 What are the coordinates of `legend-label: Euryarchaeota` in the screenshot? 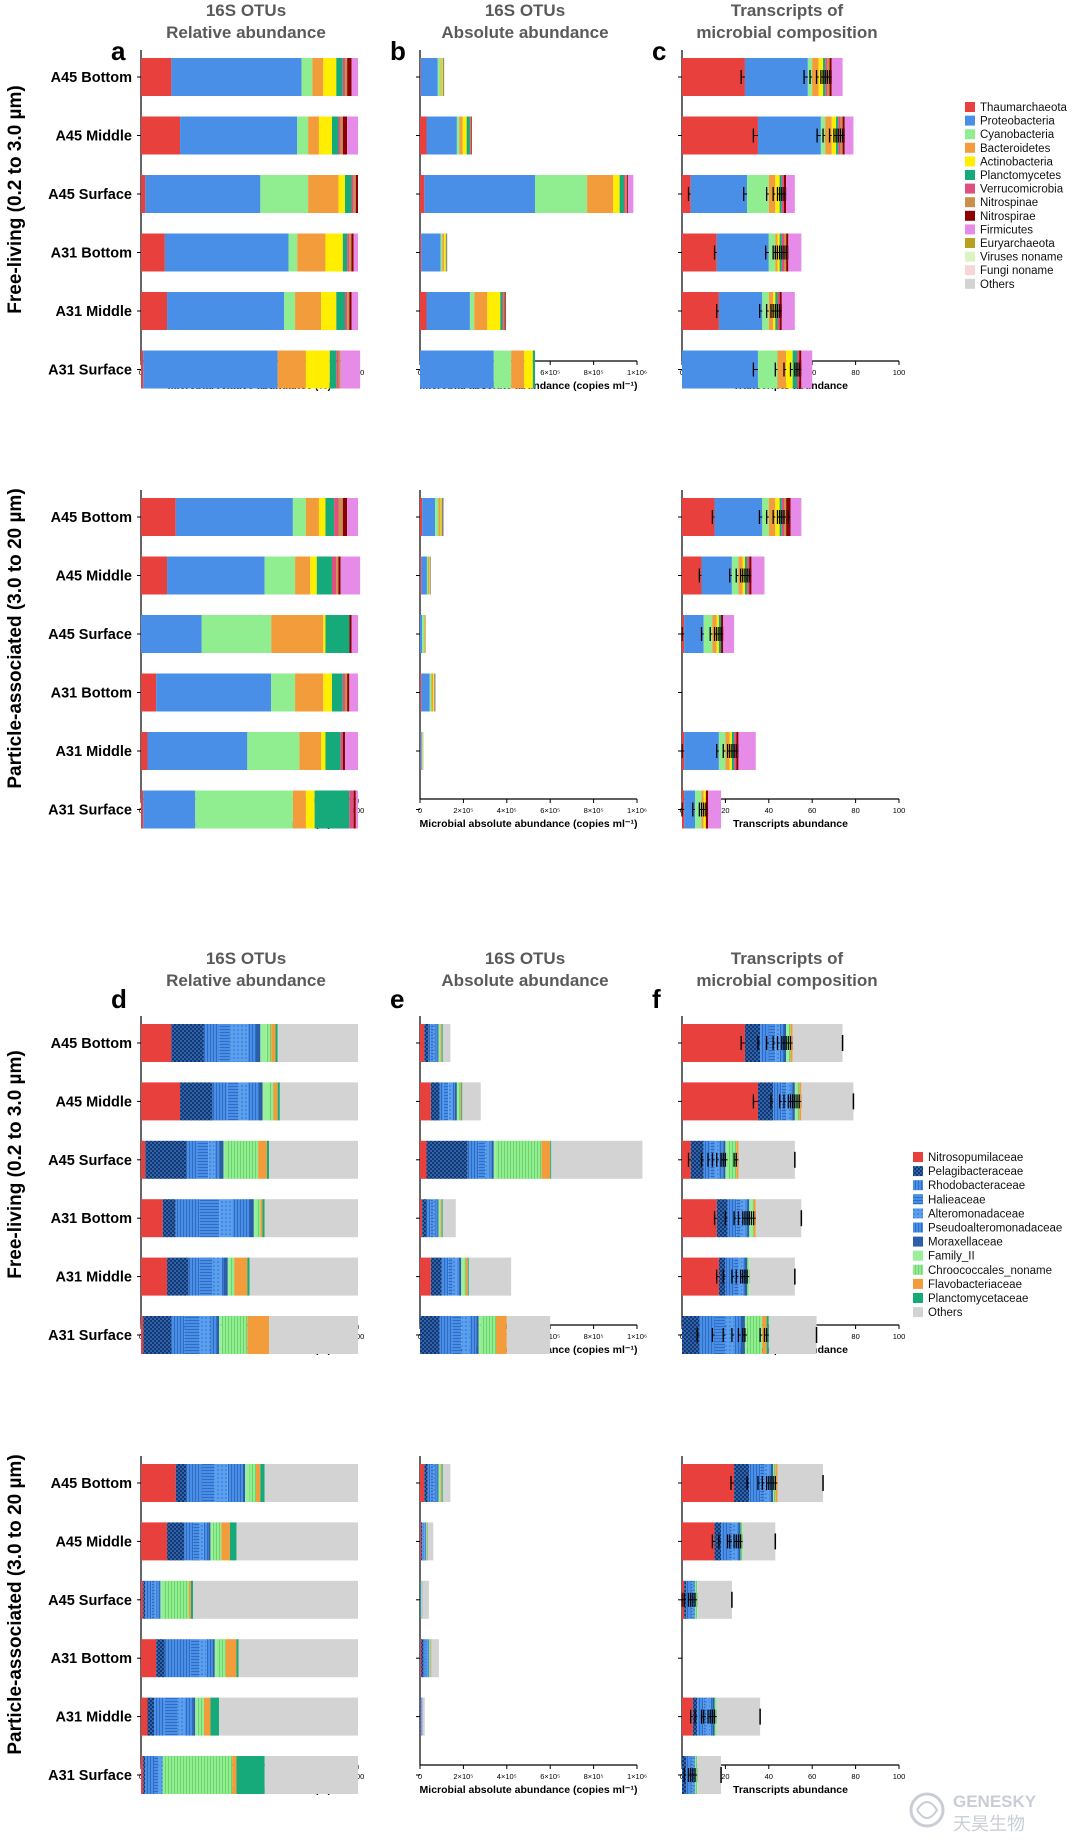 It's located at (1017, 244).